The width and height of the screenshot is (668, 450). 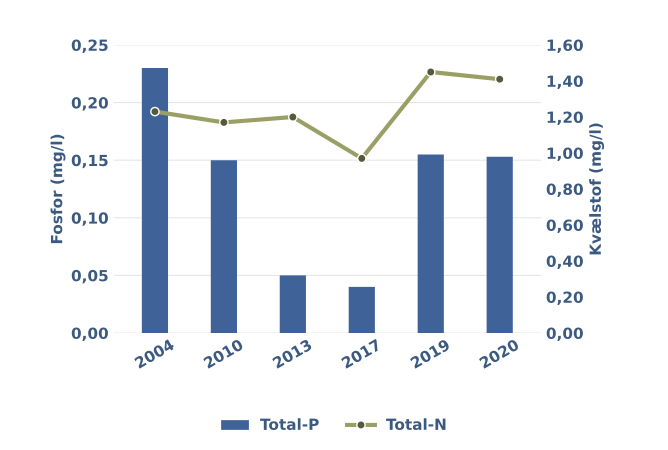 I want to click on y-tick-label: 0,25, so click(x=90, y=46).